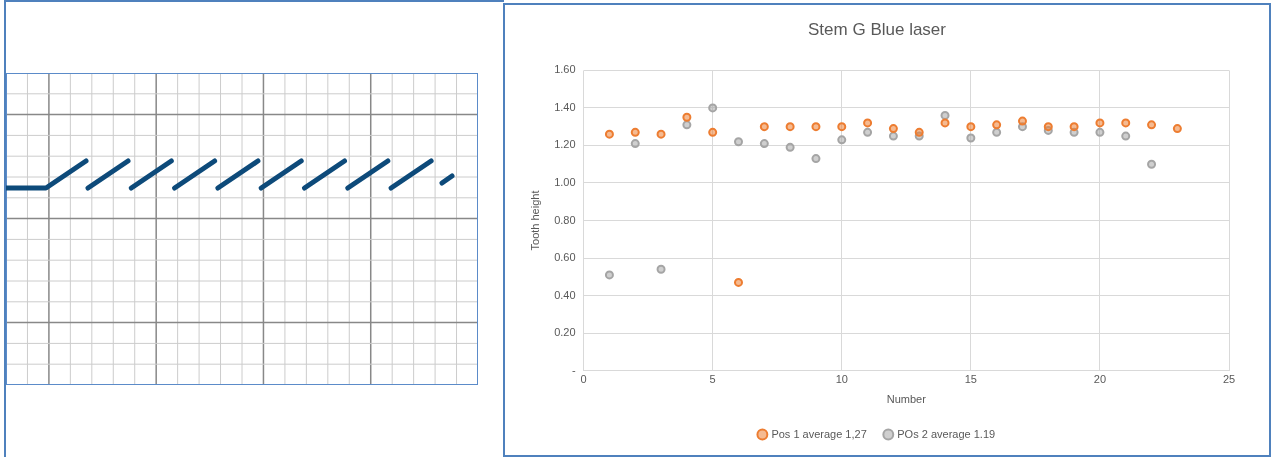  I want to click on y-tick-label: 0.20, so click(565, 332).